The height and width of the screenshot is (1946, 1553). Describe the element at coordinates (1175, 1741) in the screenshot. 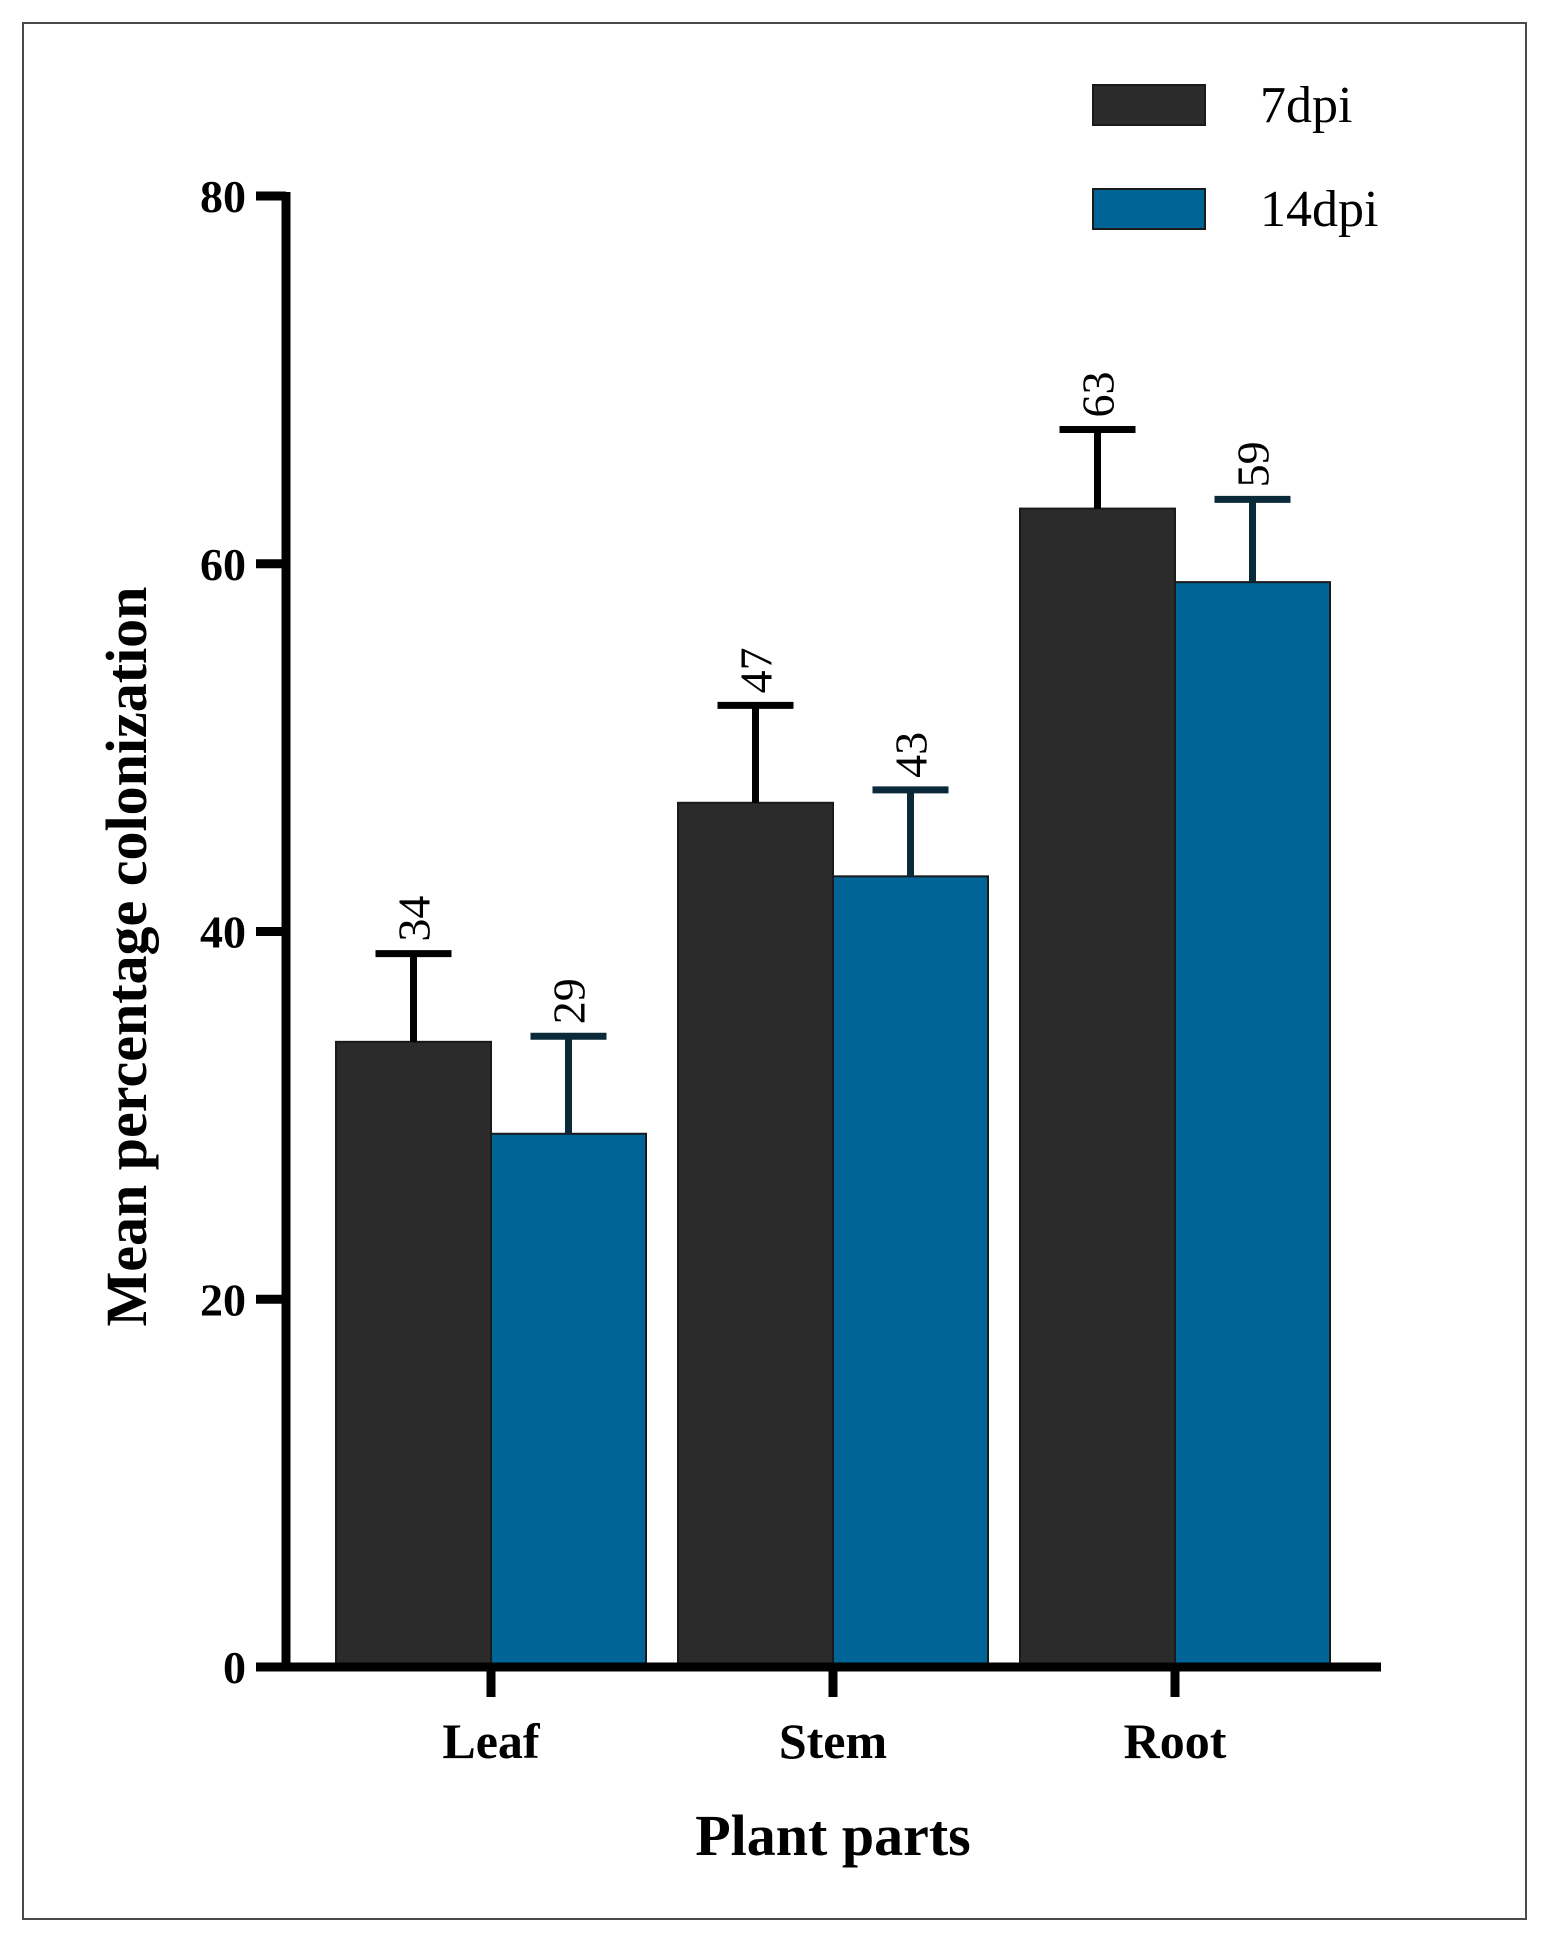

I see `x-tick-label-root: Root` at that location.